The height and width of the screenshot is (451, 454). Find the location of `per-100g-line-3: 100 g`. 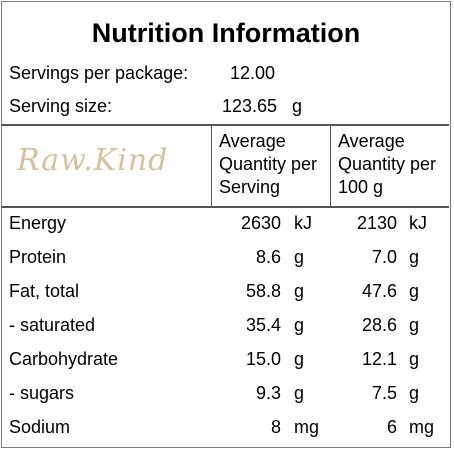

per-100g-line-3: 100 g is located at coordinates (361, 187).